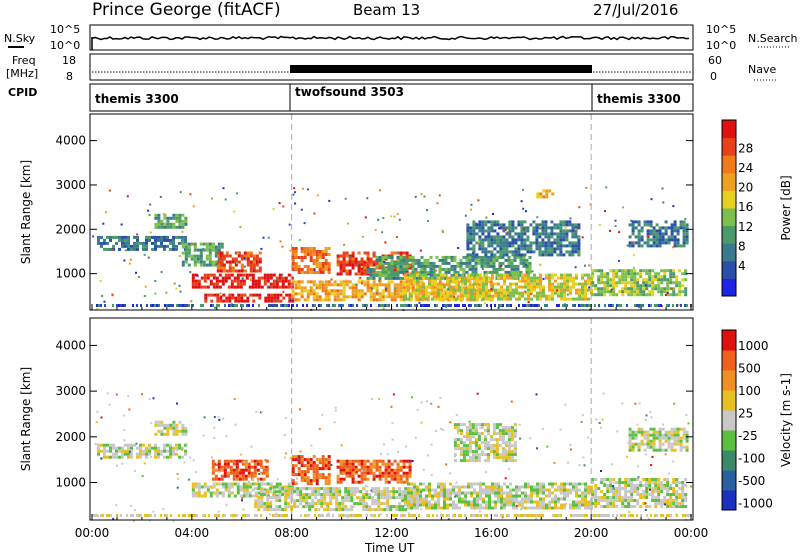 This screenshot has height=554, width=800. Describe the element at coordinates (729, 181) in the screenshot. I see `colorbar-swatch` at that location.